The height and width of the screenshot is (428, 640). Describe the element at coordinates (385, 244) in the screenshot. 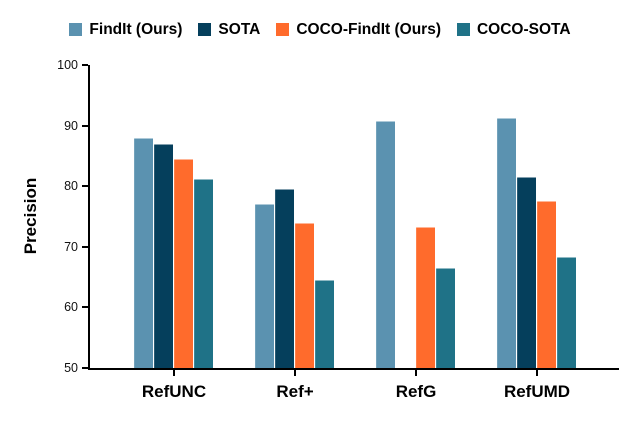

I see `bar-refg-series0` at that location.